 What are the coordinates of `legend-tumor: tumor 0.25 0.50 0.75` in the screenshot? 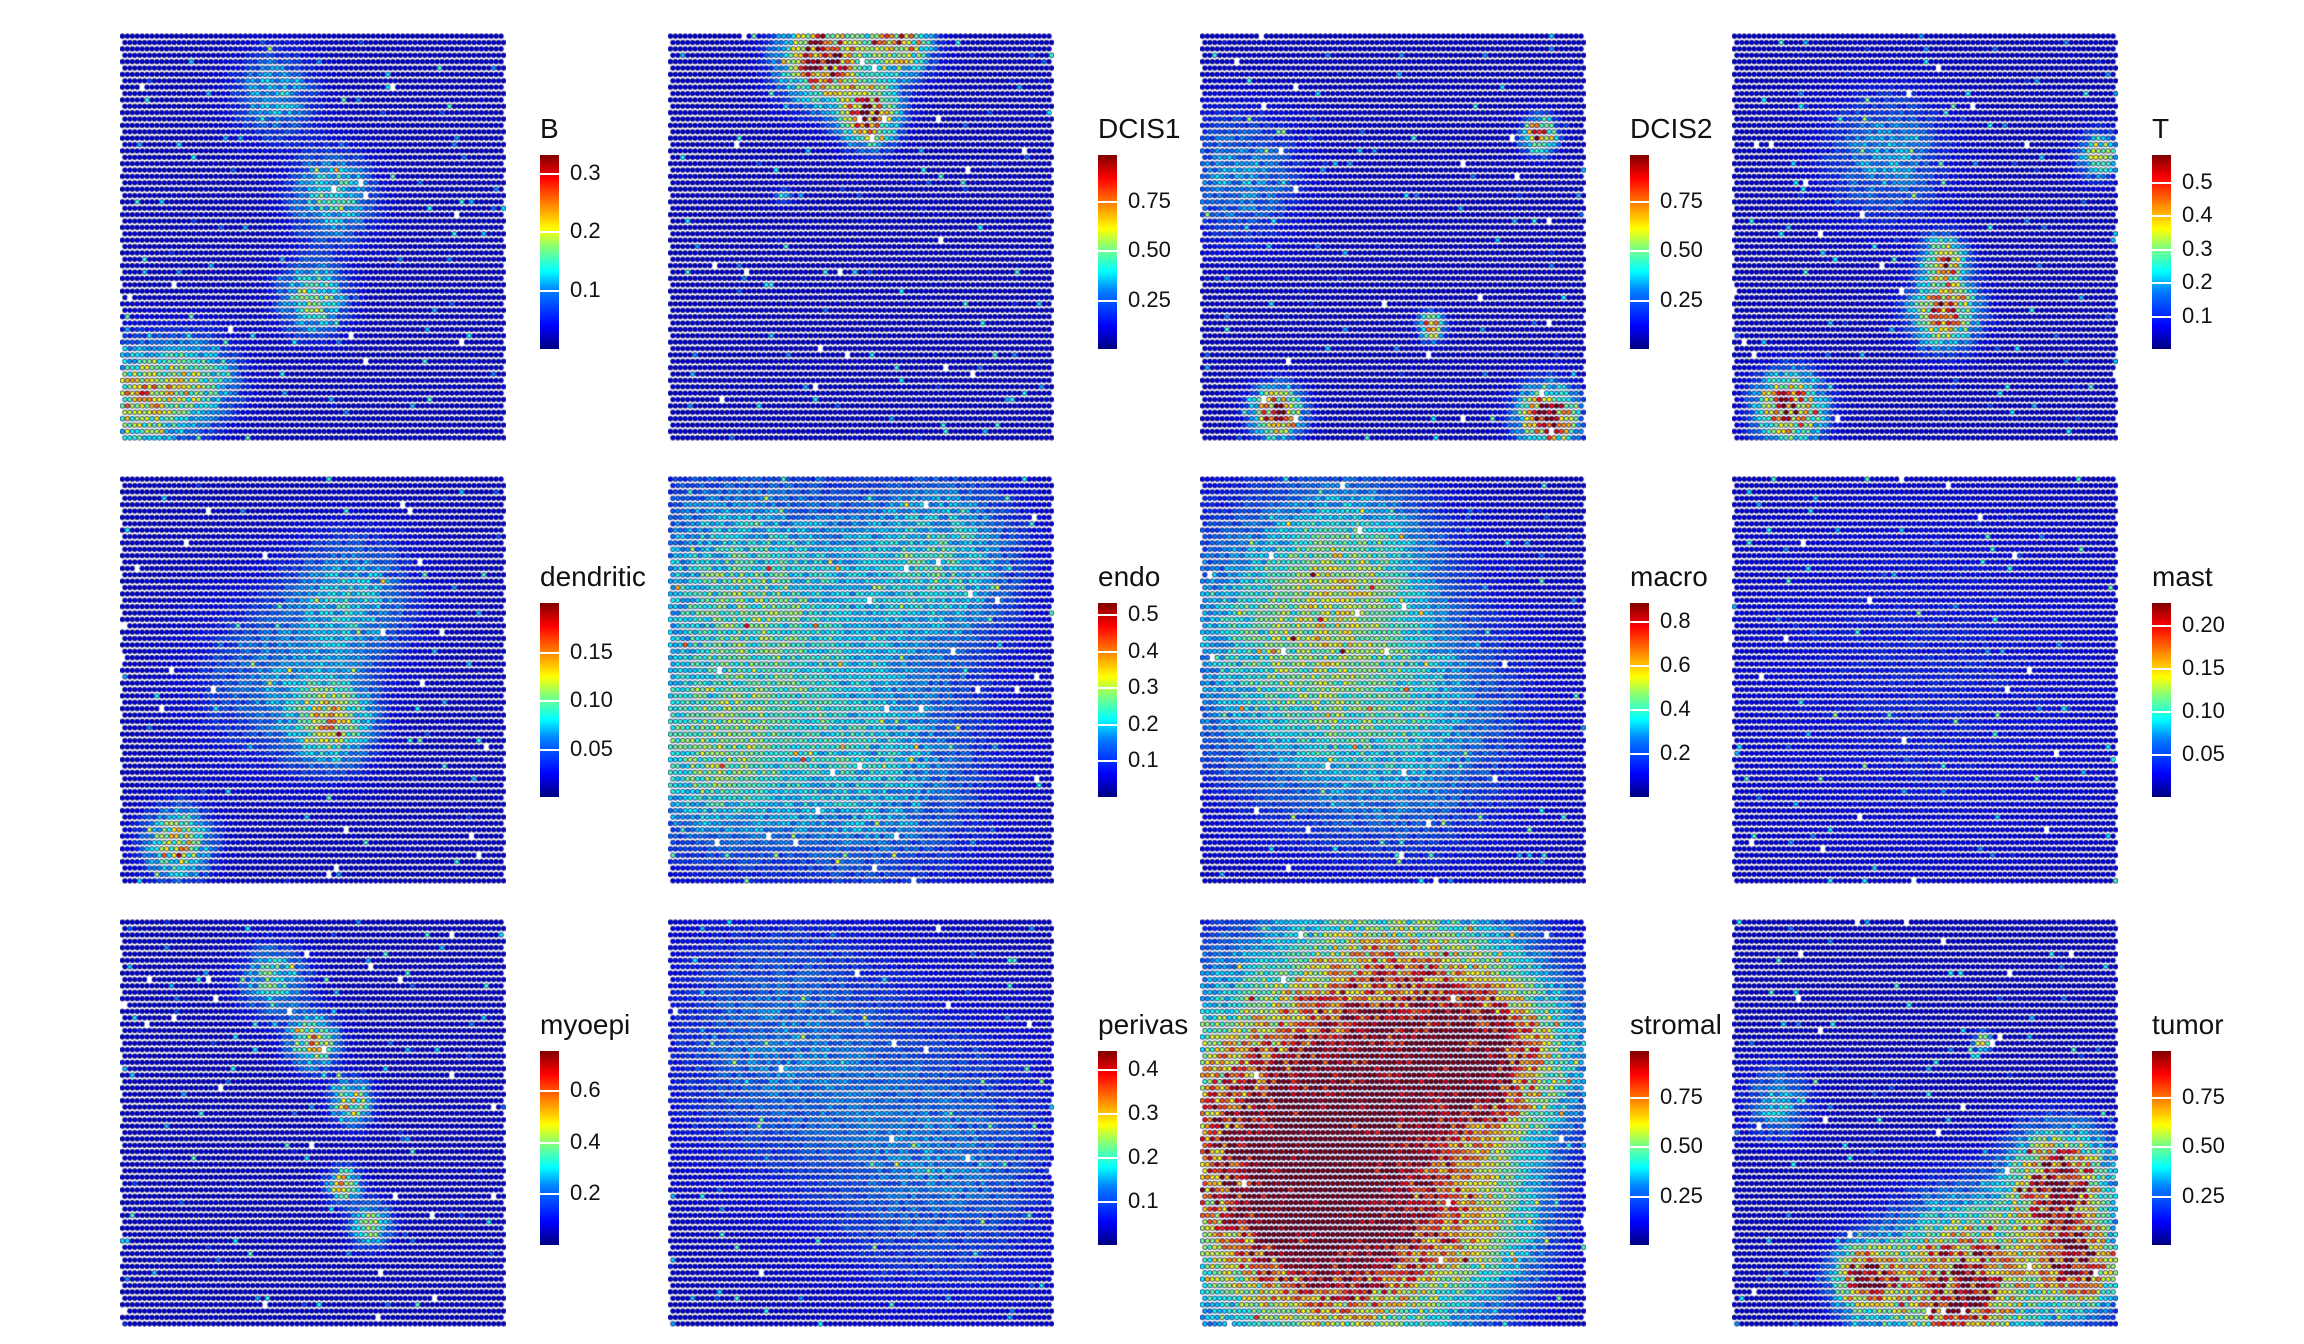 It's located at (2217, 1159).